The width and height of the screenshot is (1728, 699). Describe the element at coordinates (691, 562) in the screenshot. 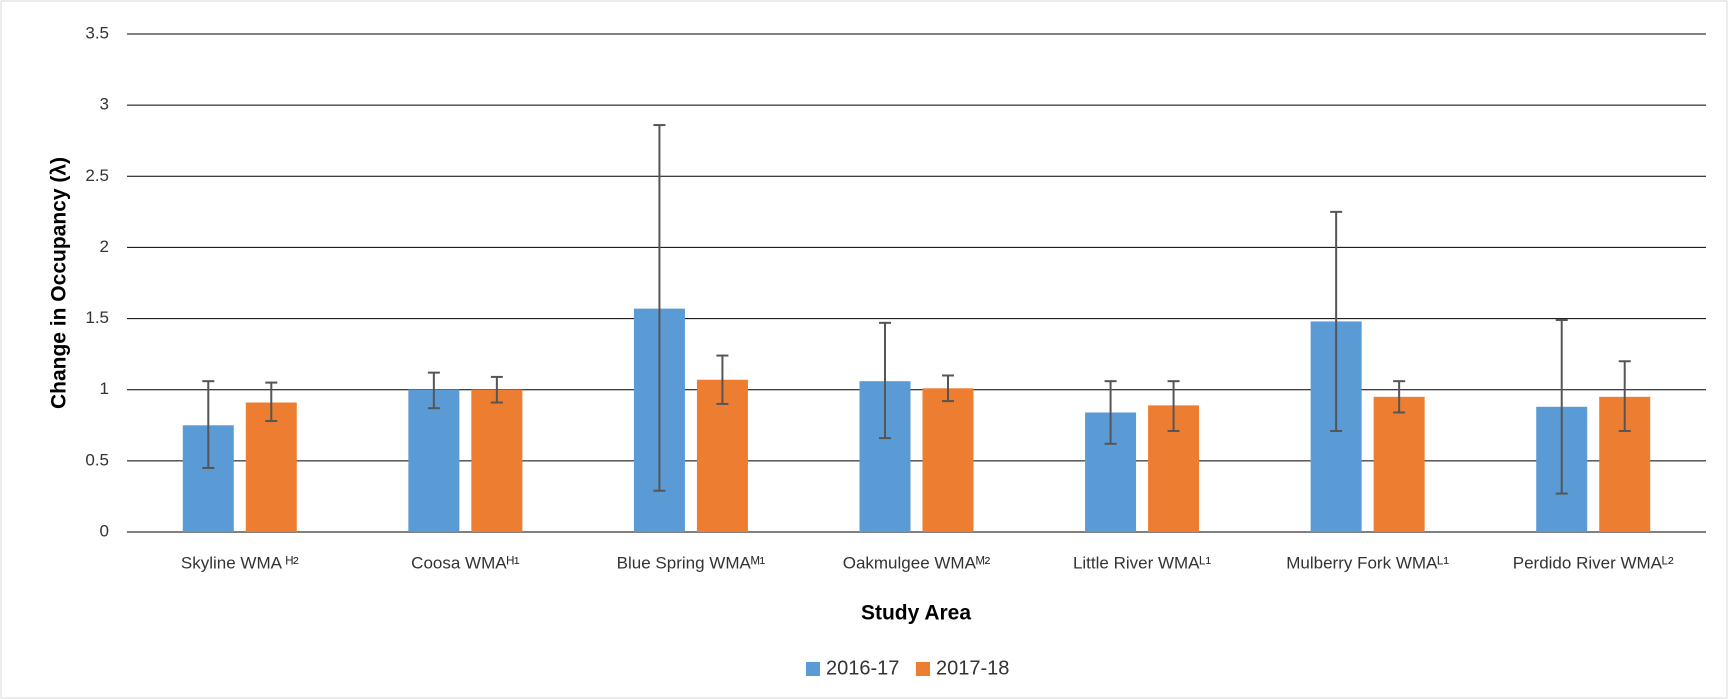

I see `x-tick-label: Blue Spring WMAᴹ¹` at that location.